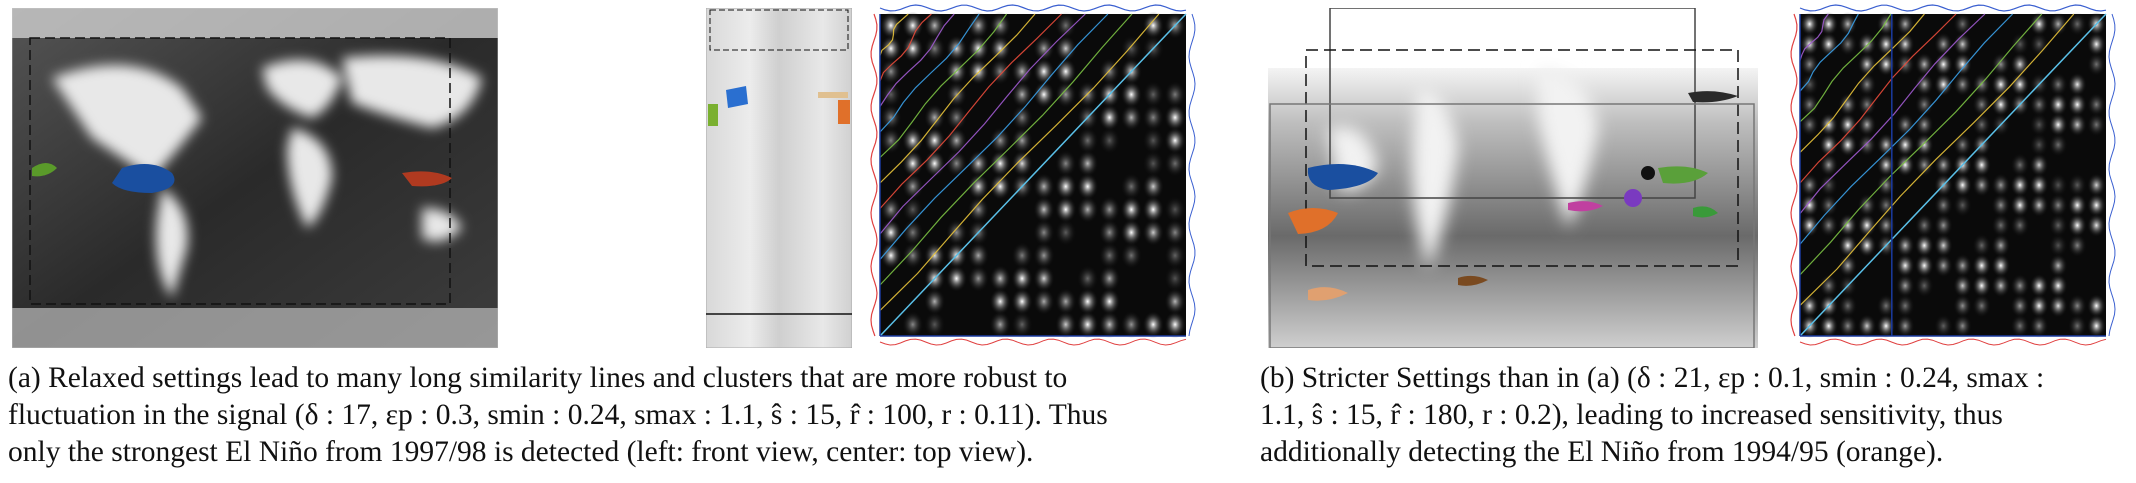  What do you see at coordinates (1342, 177) in the screenshot?
I see `el-nino-1997-cluster-b` at bounding box center [1342, 177].